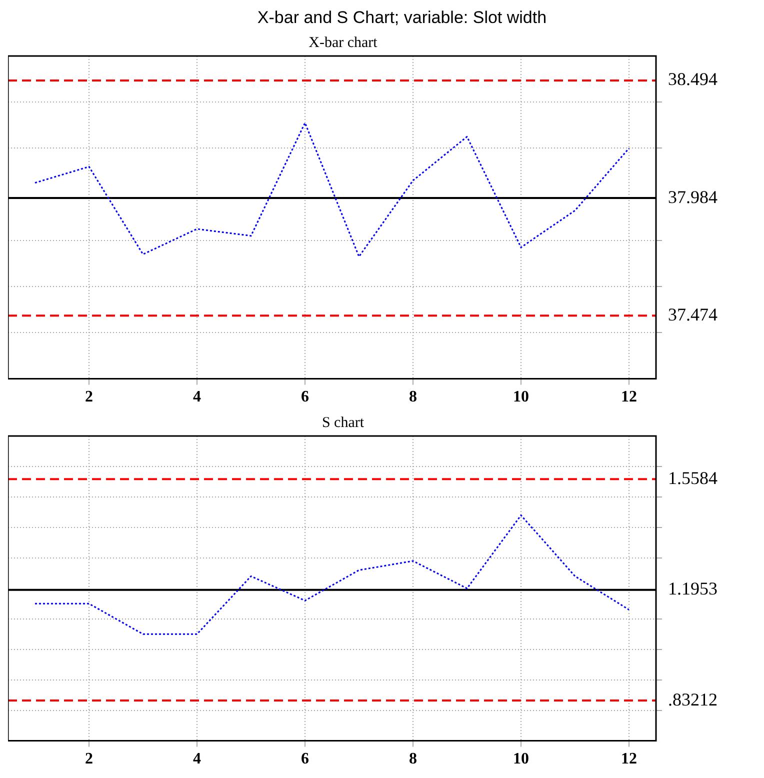 This screenshot has height=778, width=764. Describe the element at coordinates (693, 478) in the screenshot. I see `ref-line-label: 1.5584` at that location.